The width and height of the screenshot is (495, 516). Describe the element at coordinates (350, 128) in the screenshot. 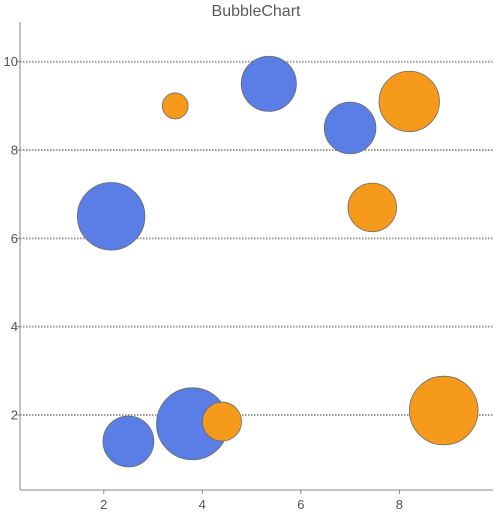

I see `bubble-s0-p2` at that location.